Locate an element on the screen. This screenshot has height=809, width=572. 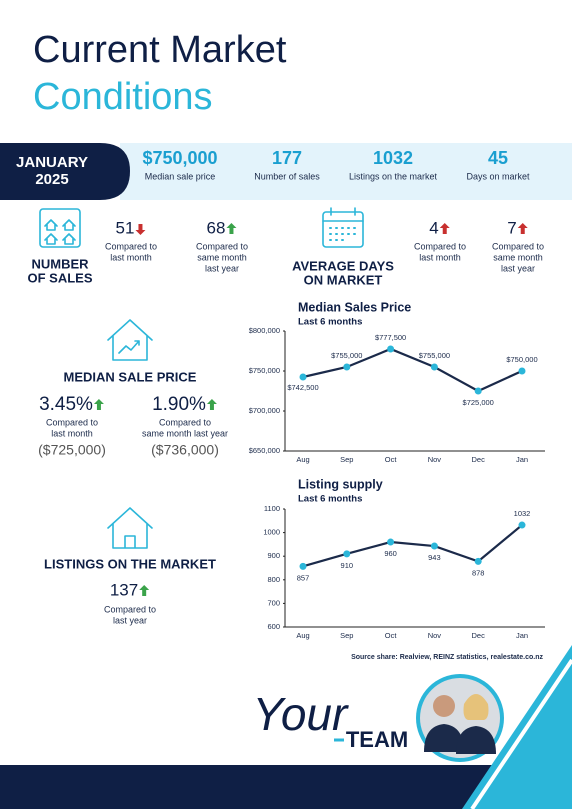
logo-script: Your is located at coordinates (301, 714).